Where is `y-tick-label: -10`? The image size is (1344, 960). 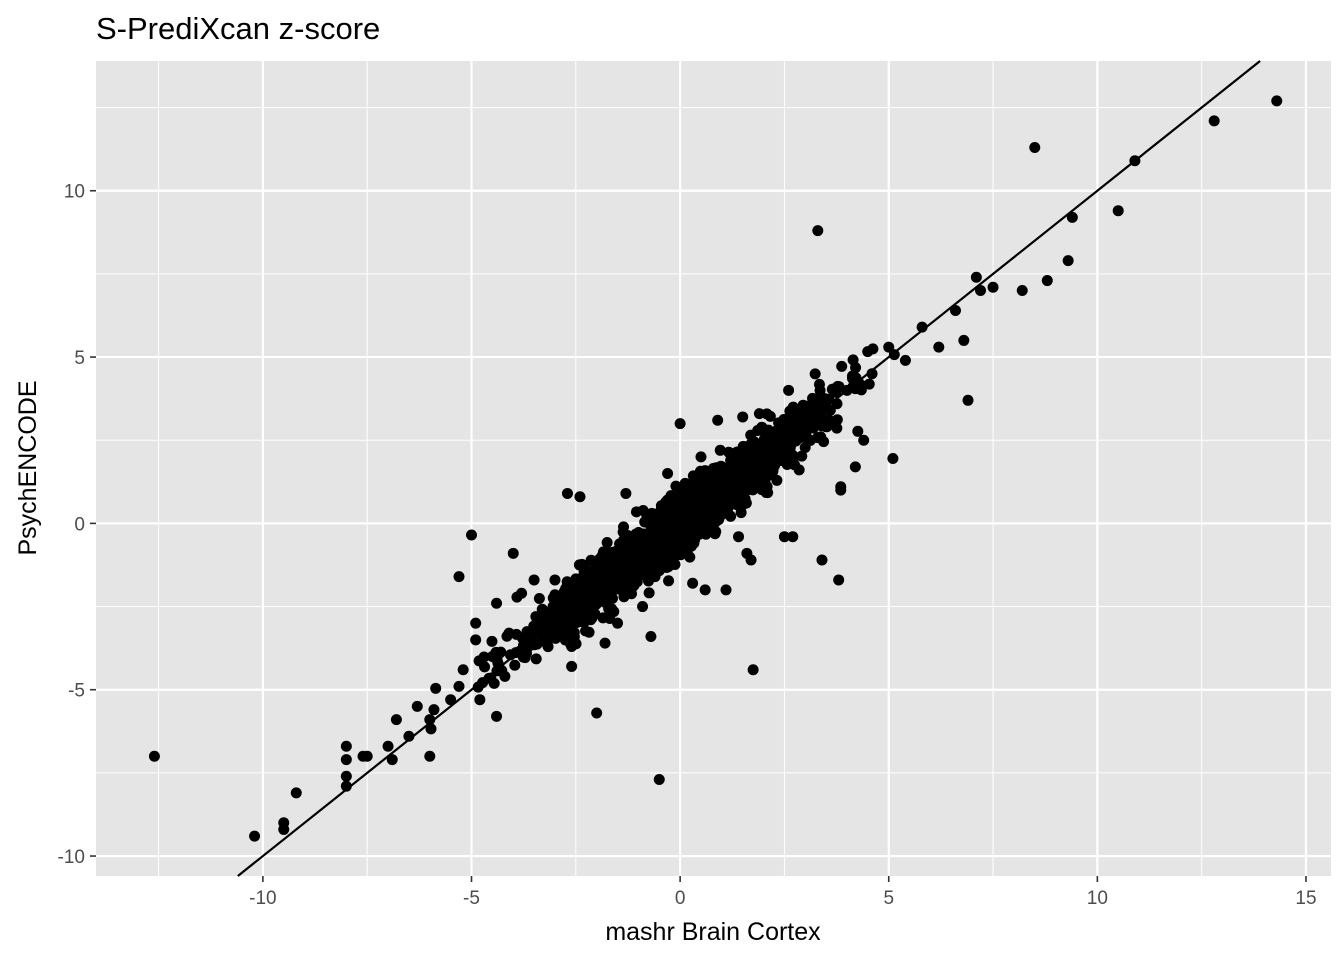 y-tick-label: -10 is located at coordinates (71, 857).